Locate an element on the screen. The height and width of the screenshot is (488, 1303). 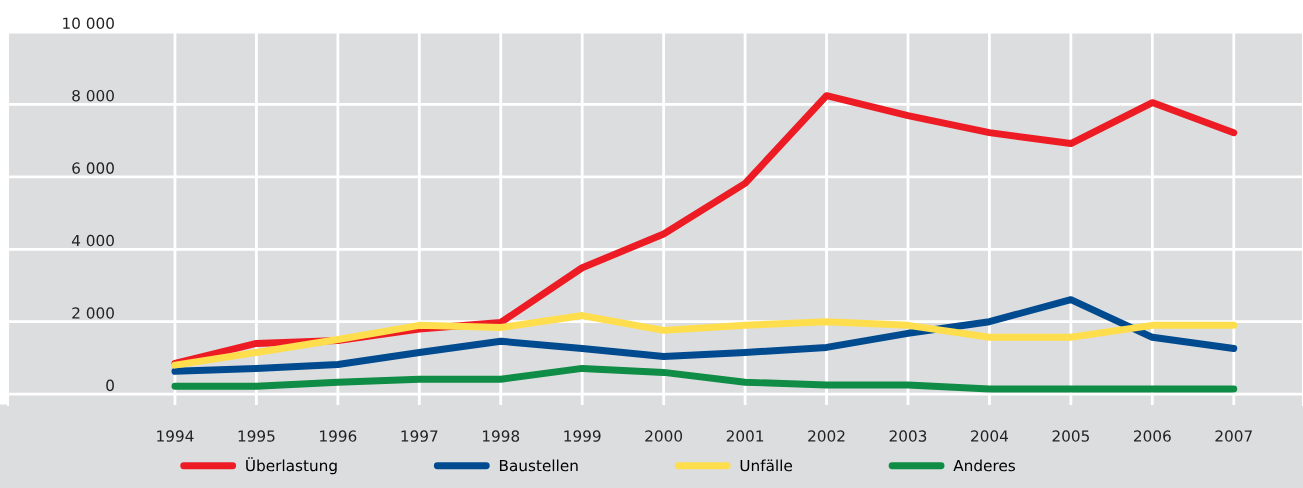
x-tick-label: 2006 is located at coordinates (1152, 436).